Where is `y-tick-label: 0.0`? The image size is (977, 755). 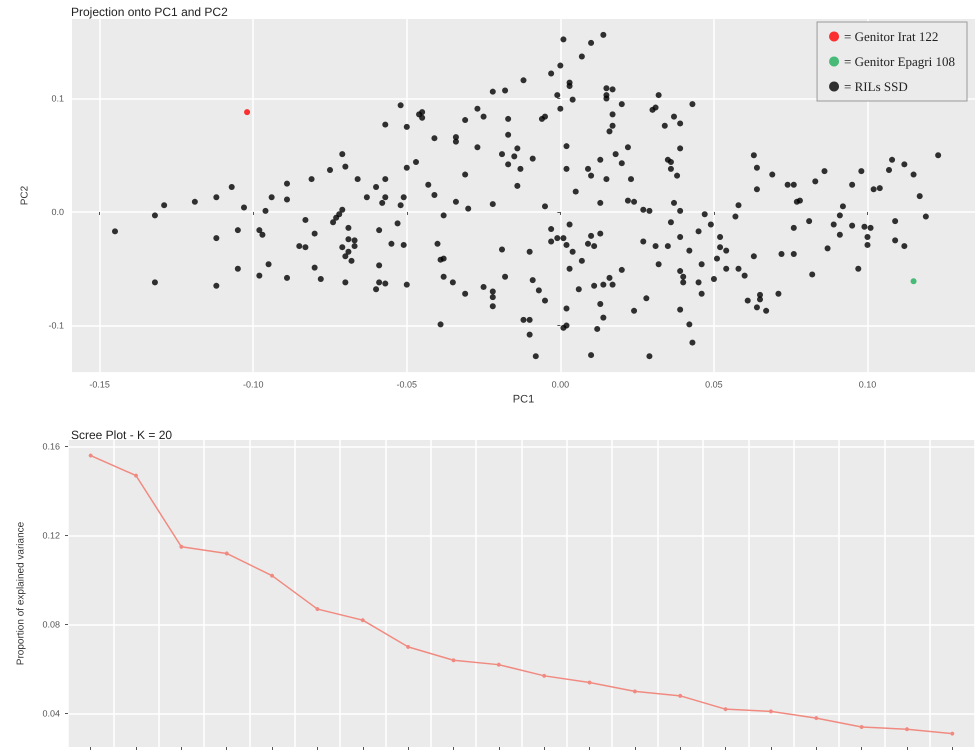
y-tick-label: 0.0 is located at coordinates (57, 212).